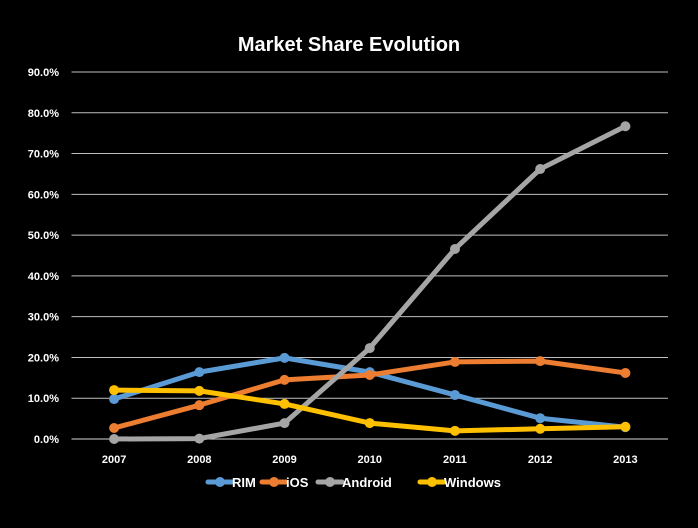  What do you see at coordinates (540, 460) in the screenshot?
I see `x-tick-label: 2012` at bounding box center [540, 460].